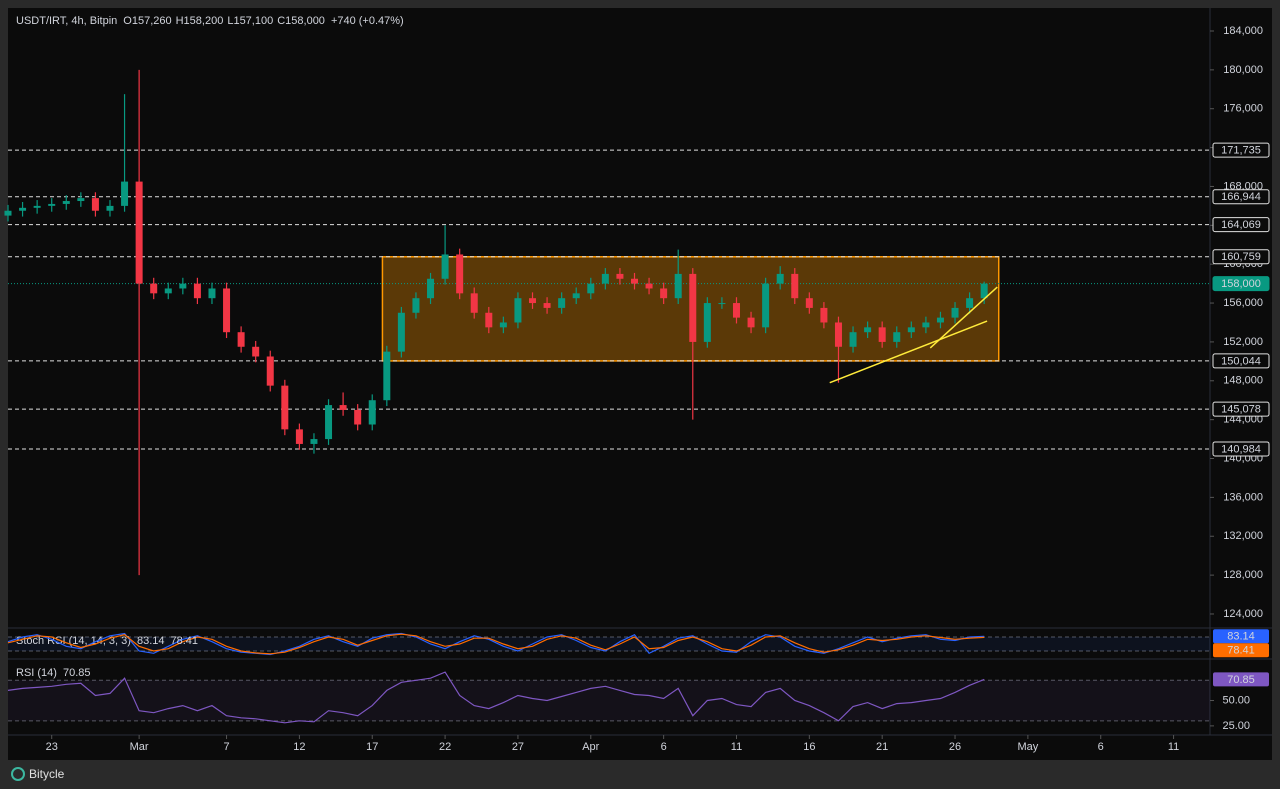 The image size is (1280, 789). What do you see at coordinates (139, 747) in the screenshot?
I see `x-tick-label: Mar` at bounding box center [139, 747].